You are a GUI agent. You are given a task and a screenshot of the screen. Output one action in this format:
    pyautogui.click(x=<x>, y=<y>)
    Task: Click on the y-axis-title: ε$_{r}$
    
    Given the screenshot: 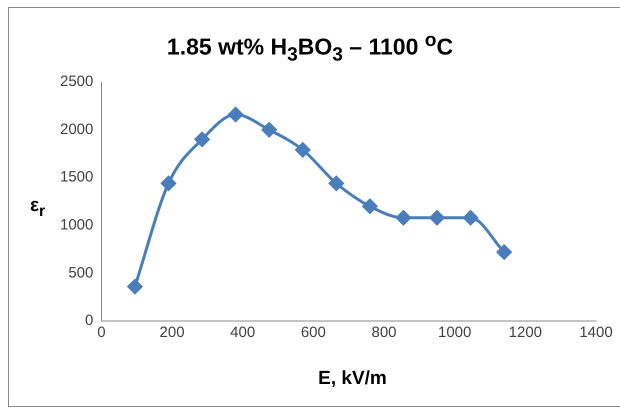 What is the action you would take?
    pyautogui.click(x=38, y=208)
    